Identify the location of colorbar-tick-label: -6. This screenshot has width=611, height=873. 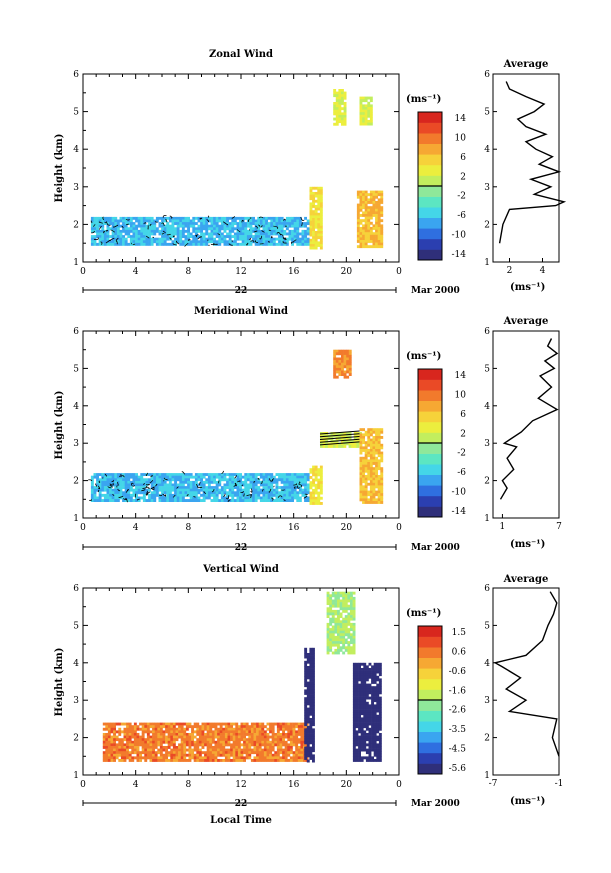
(461, 473).